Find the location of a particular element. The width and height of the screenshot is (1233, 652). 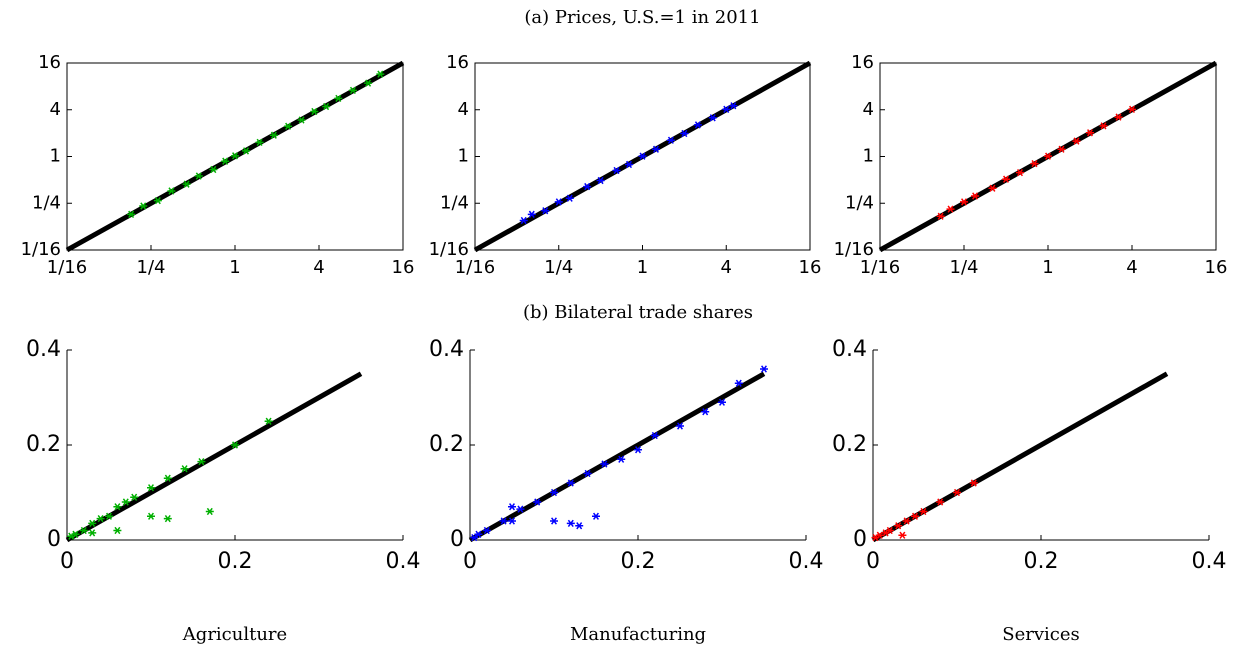

y-tick-label: 0.4 is located at coordinates (446, 349).